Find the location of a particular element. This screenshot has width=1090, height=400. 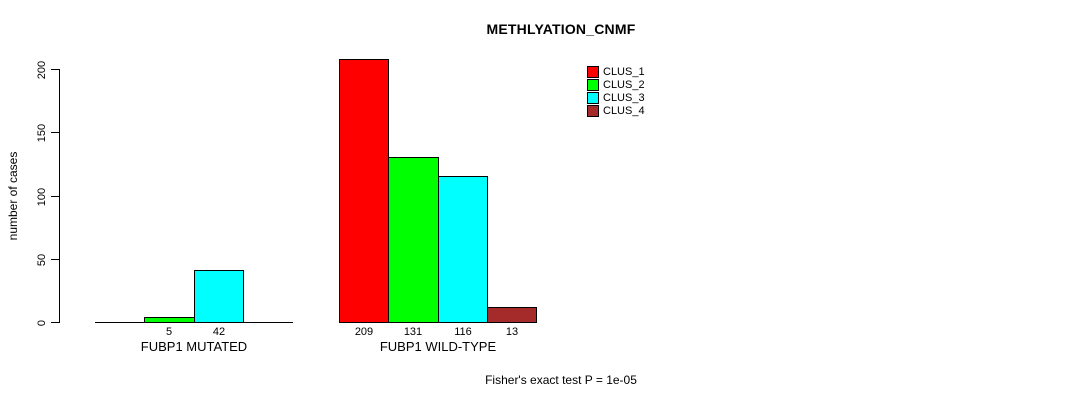

y-tick-label: 50 is located at coordinates (42, 260).